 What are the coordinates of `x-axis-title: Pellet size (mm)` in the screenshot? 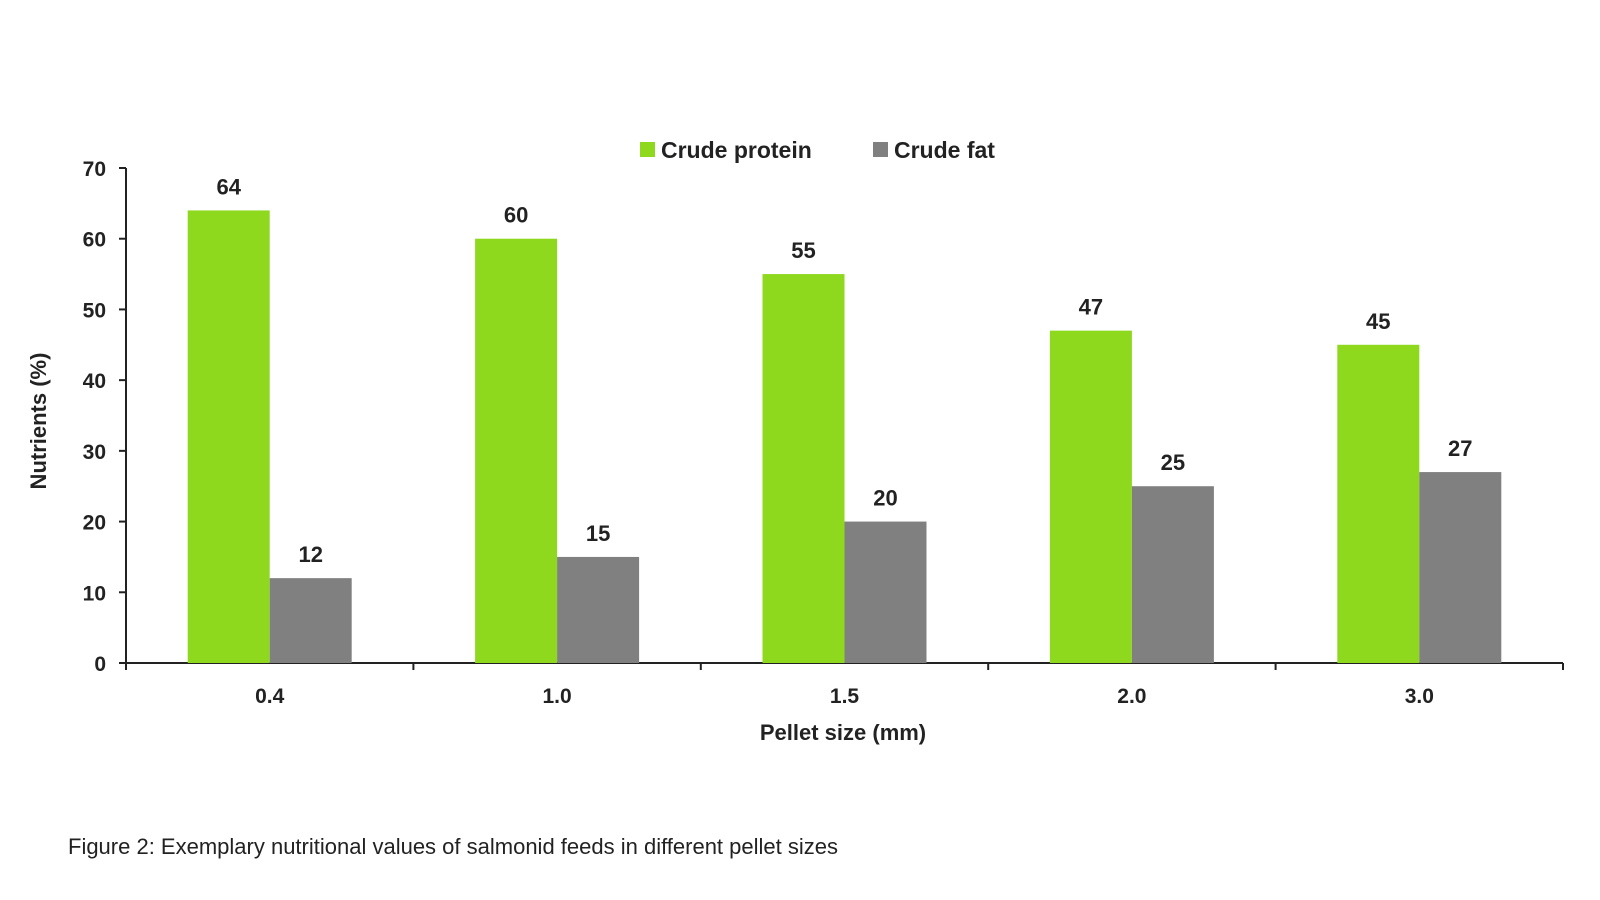 It's located at (843, 732).